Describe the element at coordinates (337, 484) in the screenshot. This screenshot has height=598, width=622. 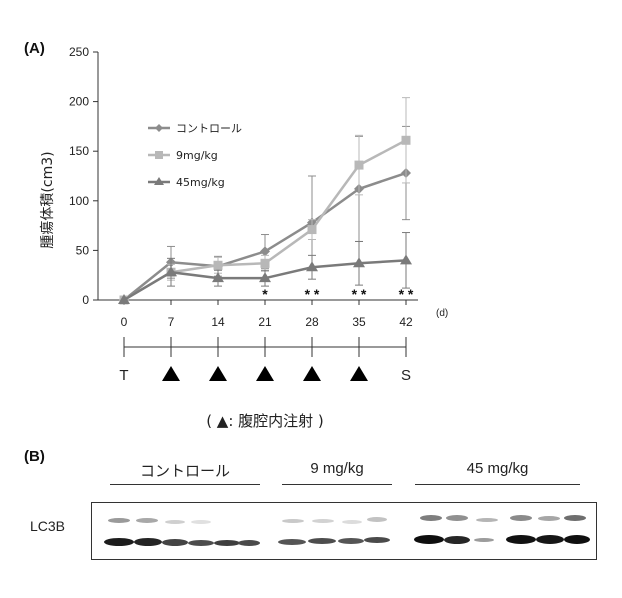
I see `wb-group-9mg-line` at that location.